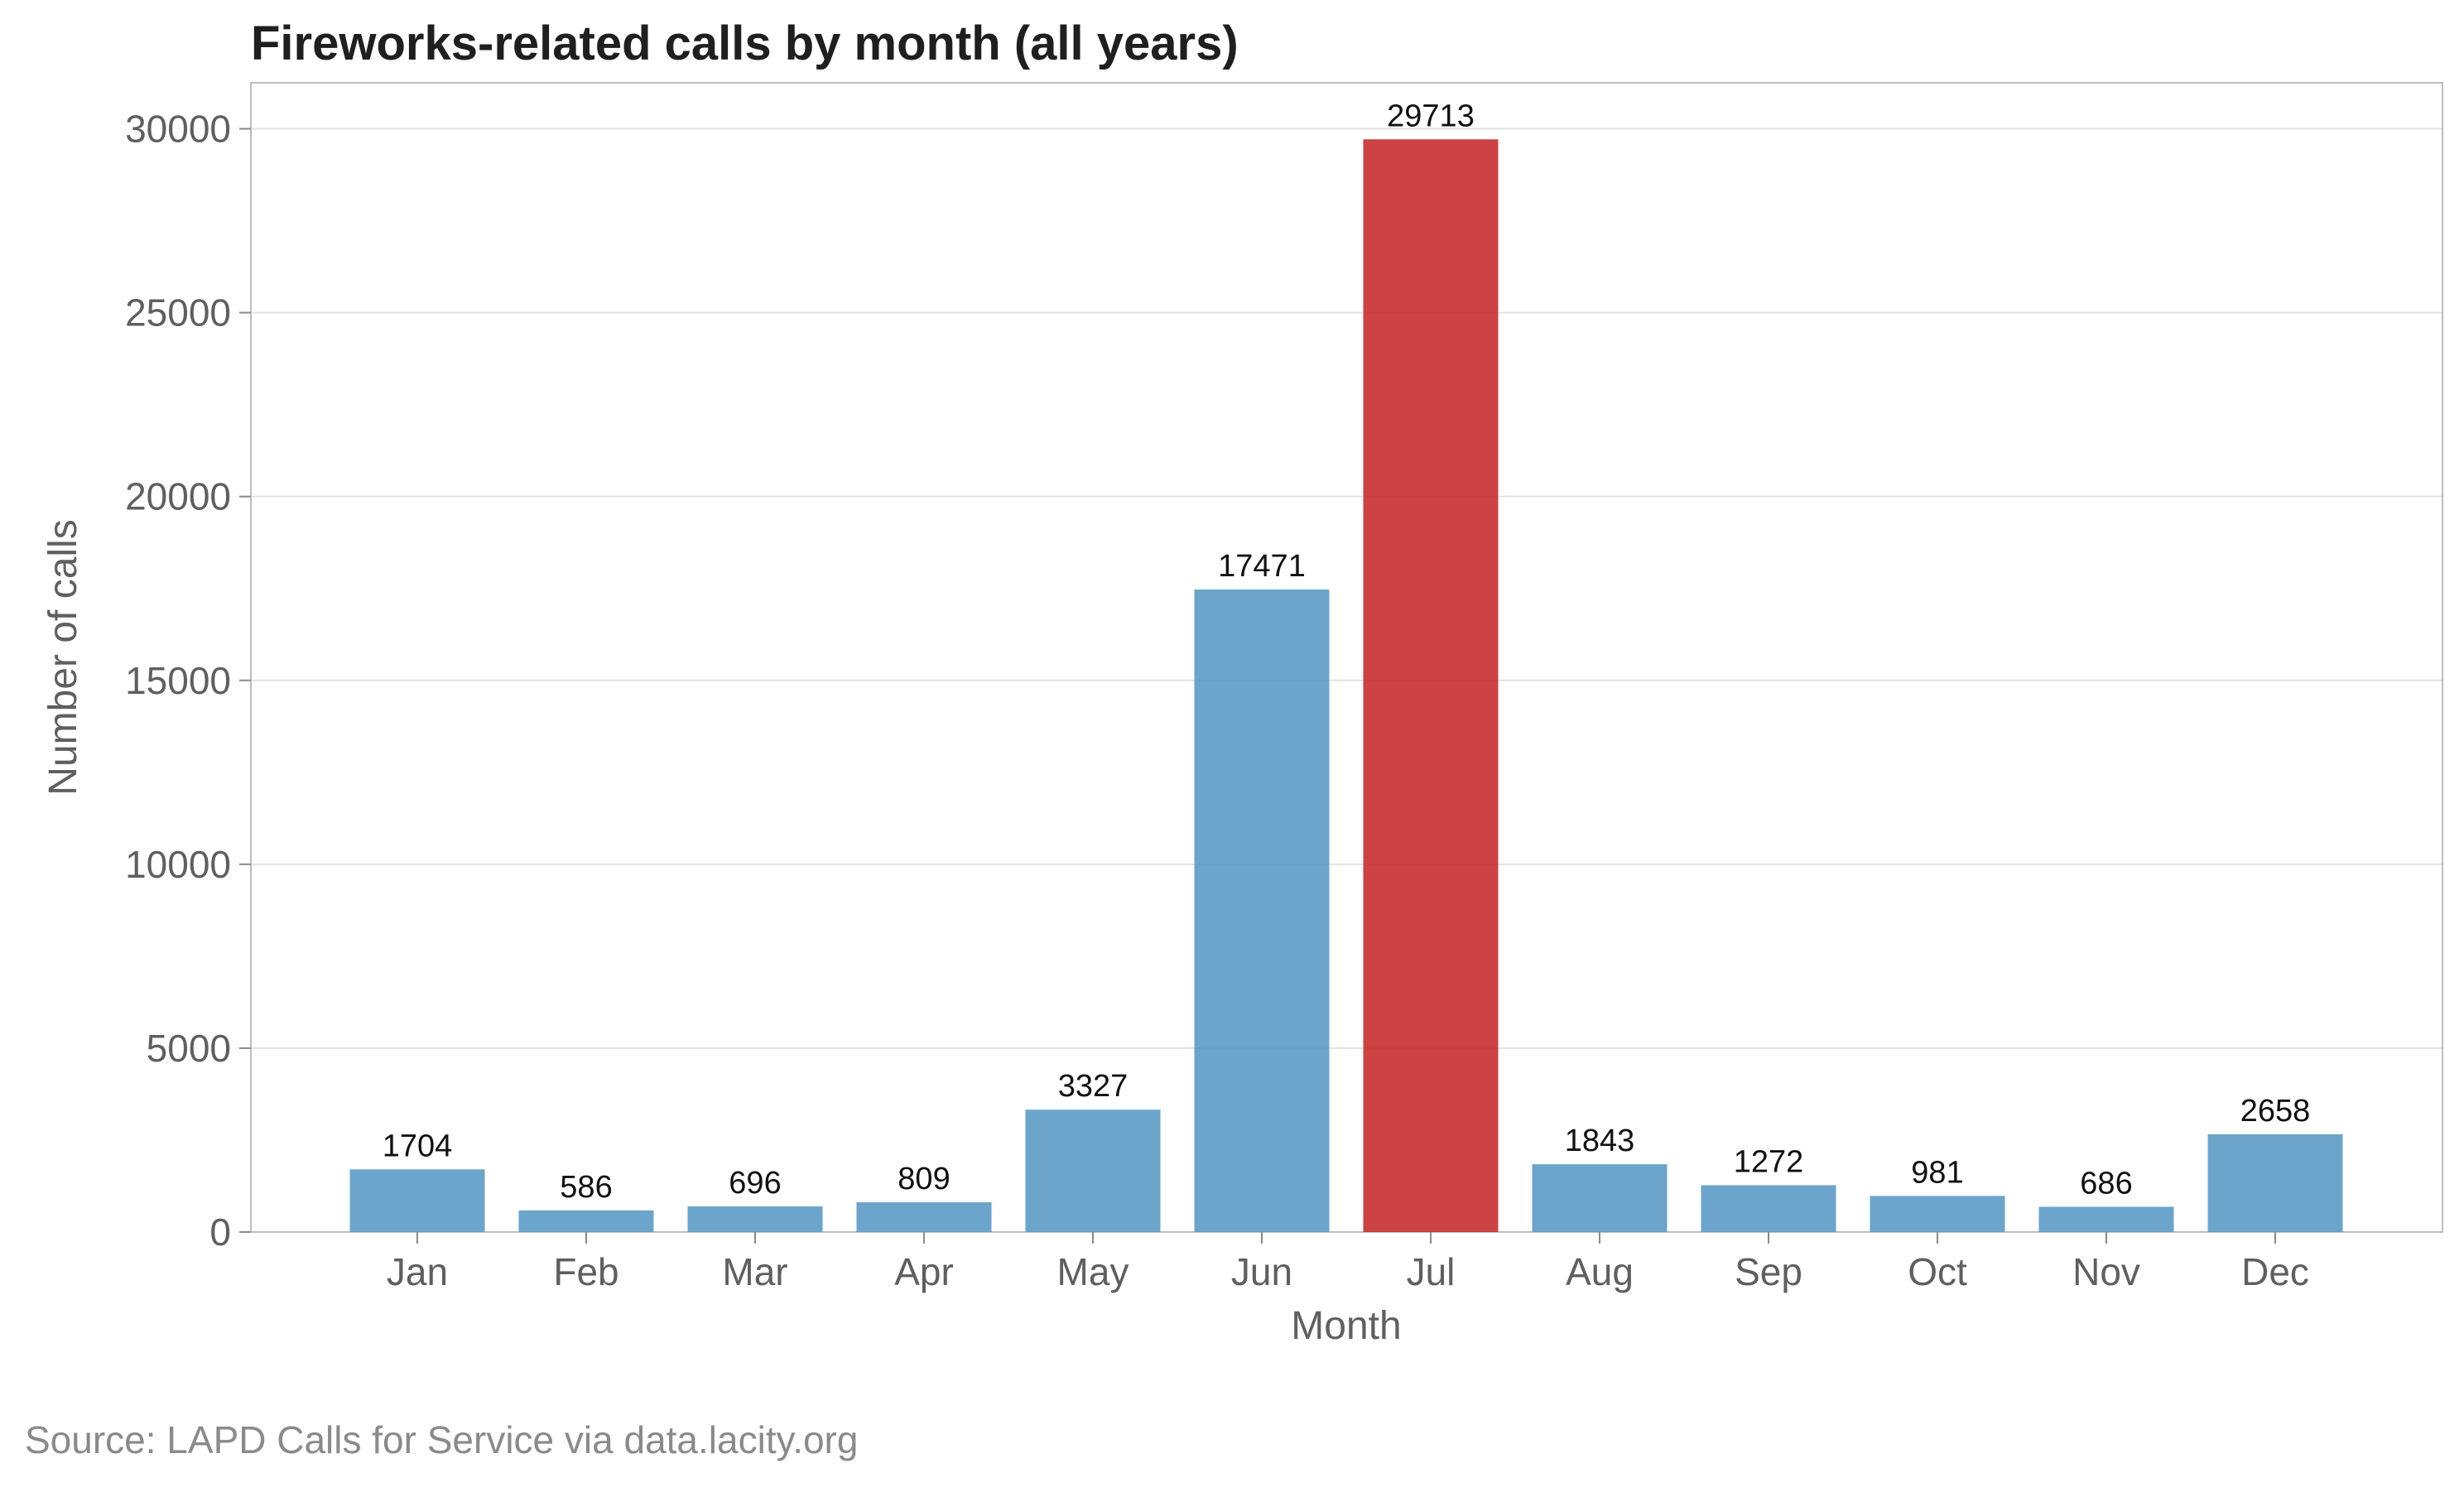  Describe the element at coordinates (2275, 1182) in the screenshot. I see `bar-dec` at that location.